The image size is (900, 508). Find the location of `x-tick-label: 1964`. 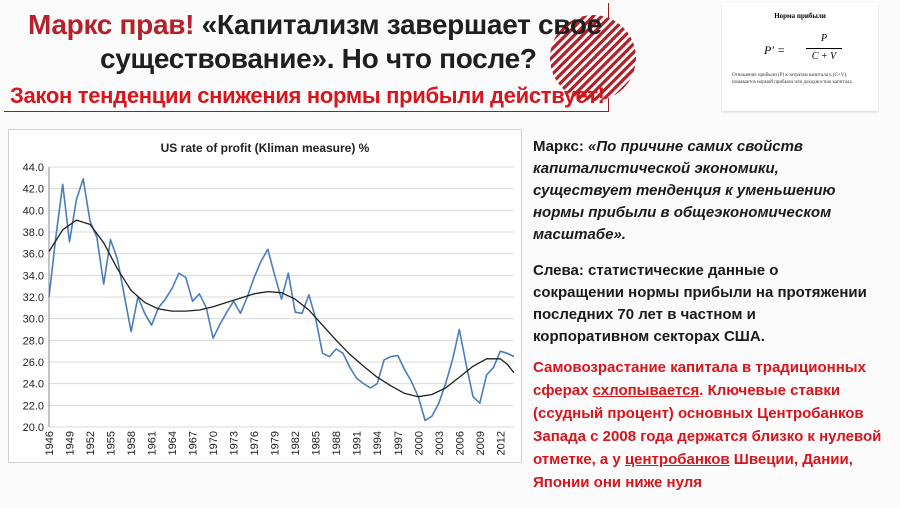

x-tick-label: 1964 is located at coordinates (173, 443).